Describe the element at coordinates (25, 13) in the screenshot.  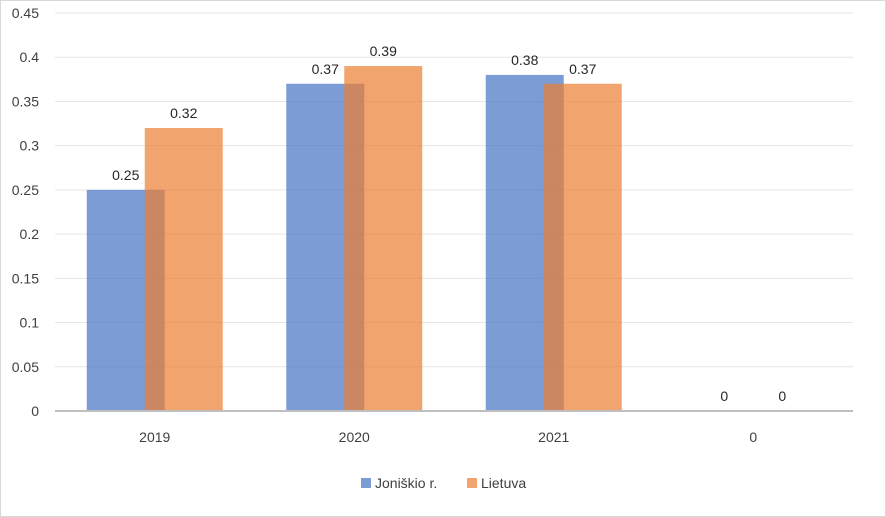
I see `y-tick-label: 0.45` at that location.